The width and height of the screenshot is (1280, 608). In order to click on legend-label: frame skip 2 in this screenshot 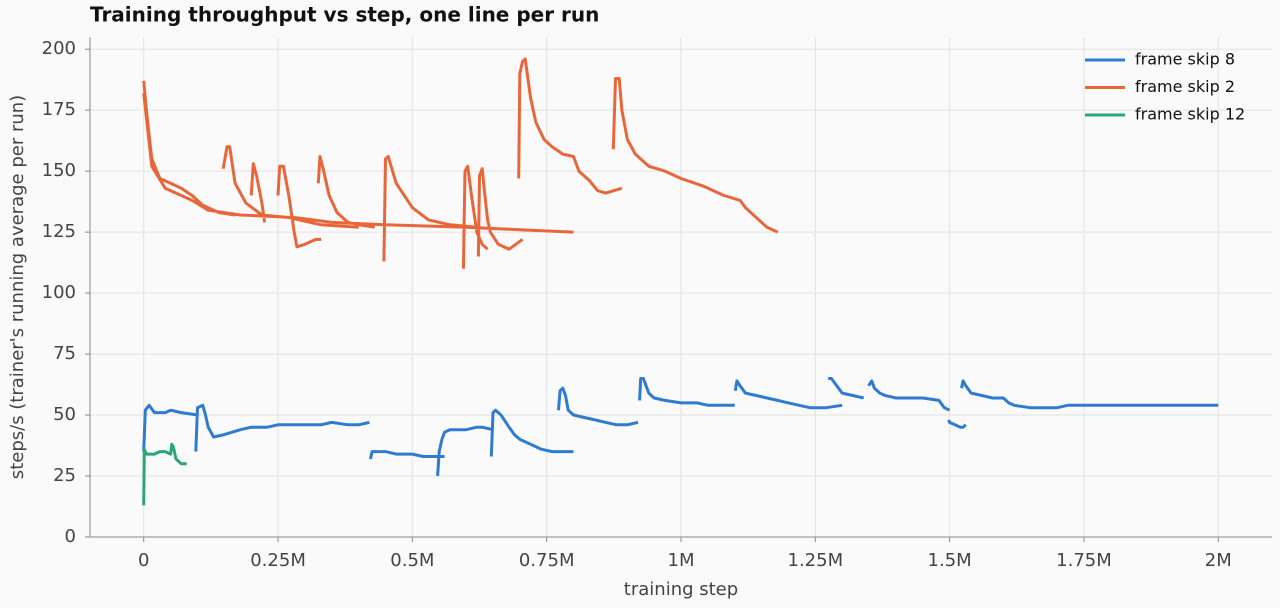, I will do `click(1185, 86)`.